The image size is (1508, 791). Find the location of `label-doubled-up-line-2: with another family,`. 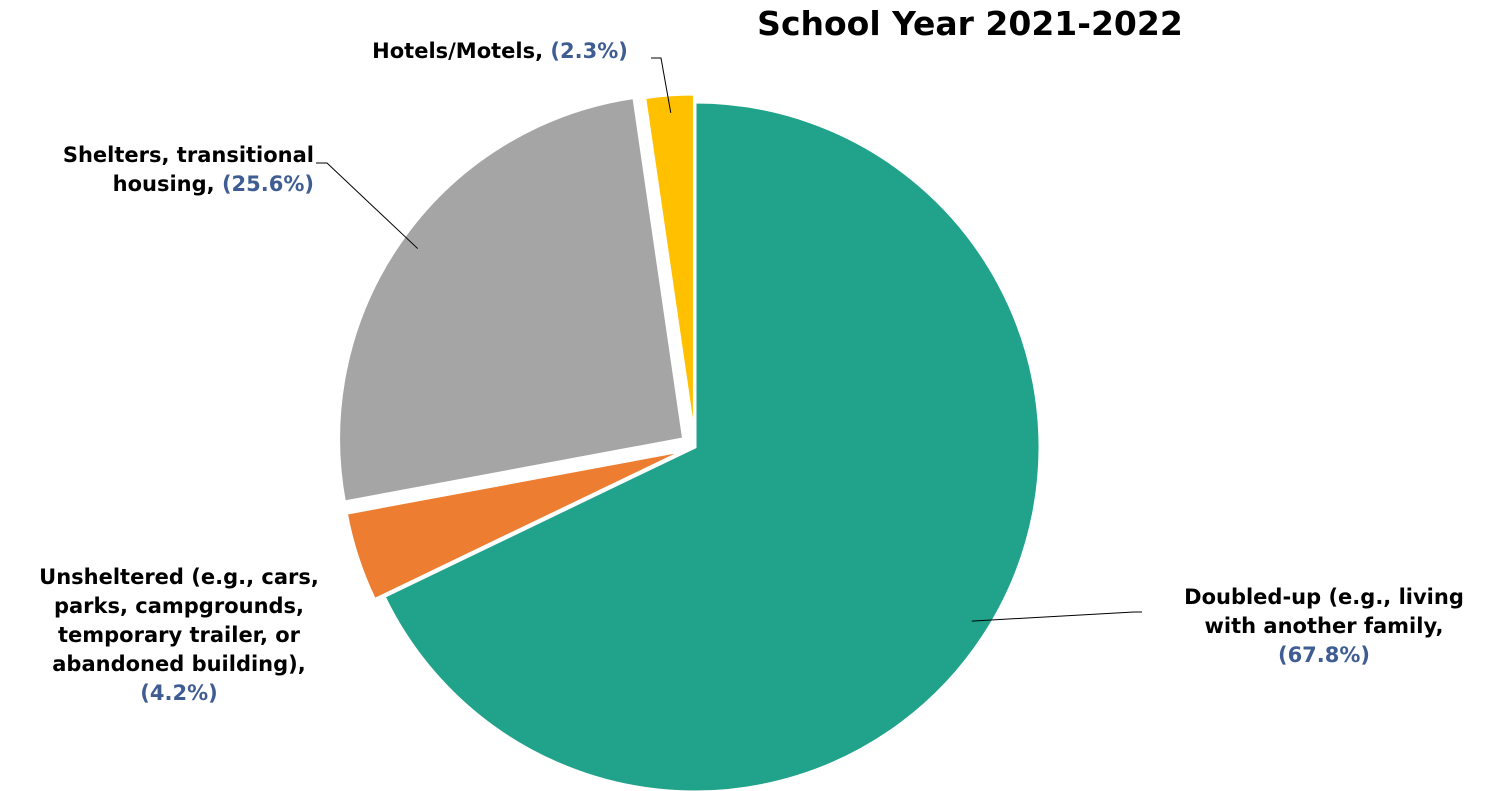

label-doubled-up-line-2: with another family, is located at coordinates (1324, 626).